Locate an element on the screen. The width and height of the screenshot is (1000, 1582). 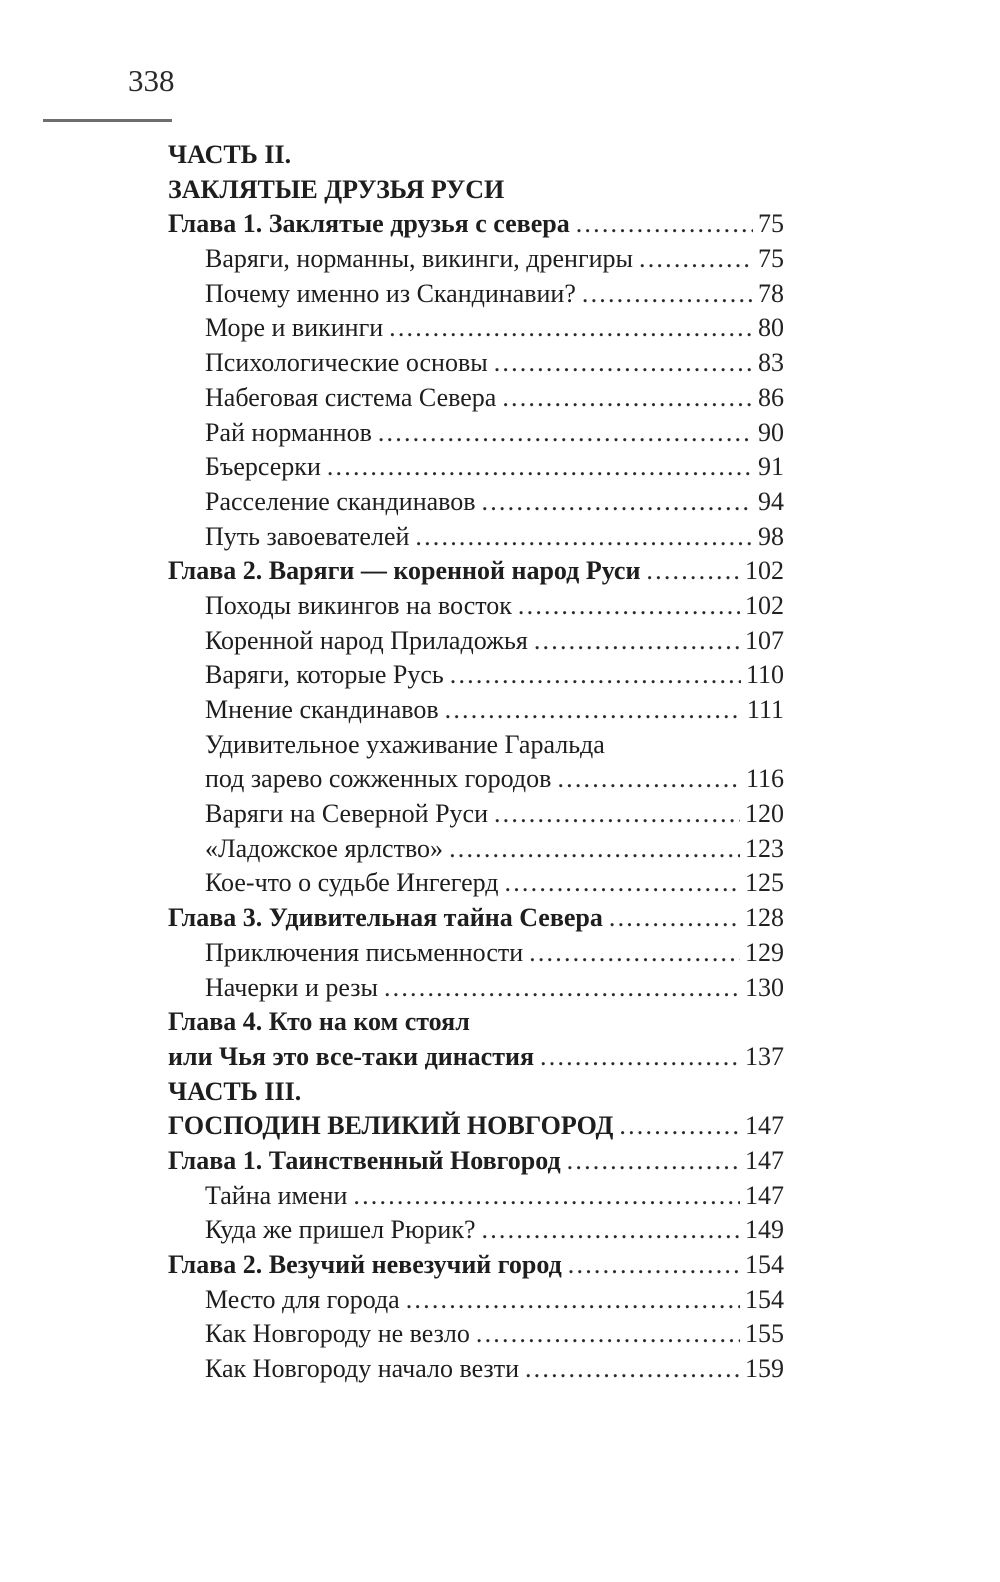
toc-entry-title: Мнение скандинавов is located at coordinates (322, 709).